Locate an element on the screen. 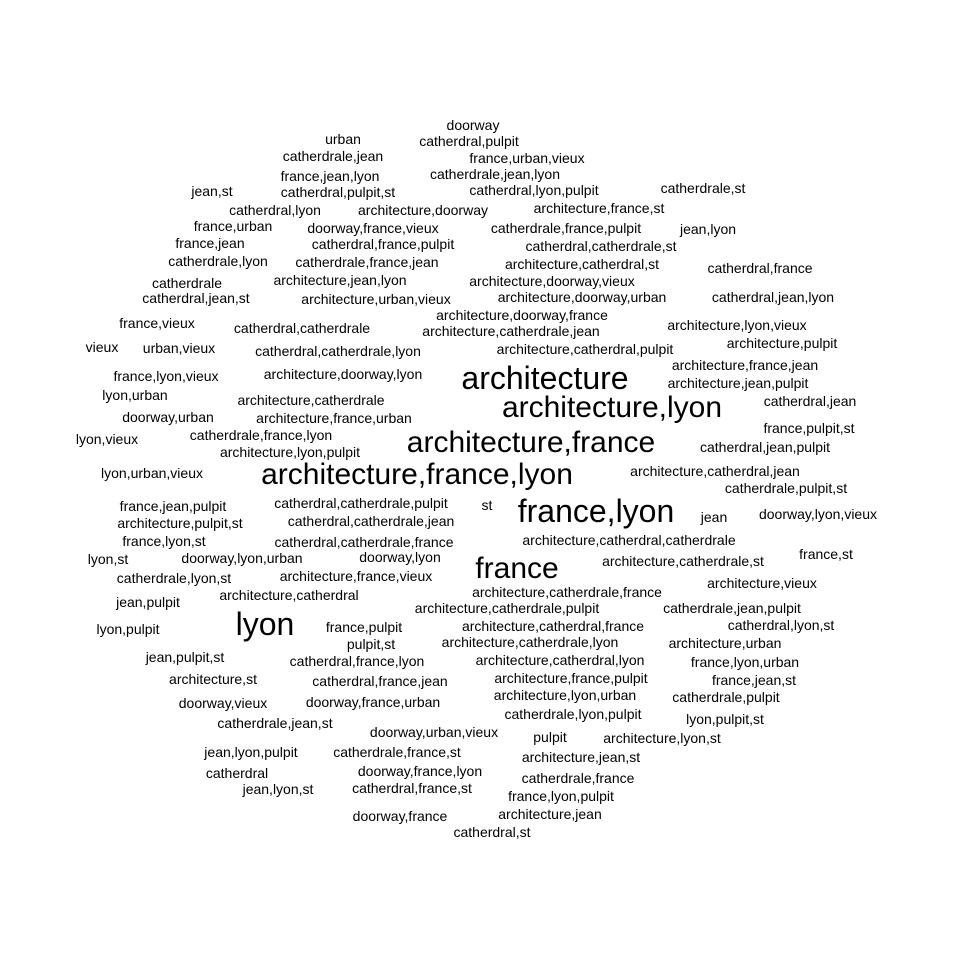 The height and width of the screenshot is (960, 960). word-cloud-term: architecture,lyon,st is located at coordinates (662, 738).